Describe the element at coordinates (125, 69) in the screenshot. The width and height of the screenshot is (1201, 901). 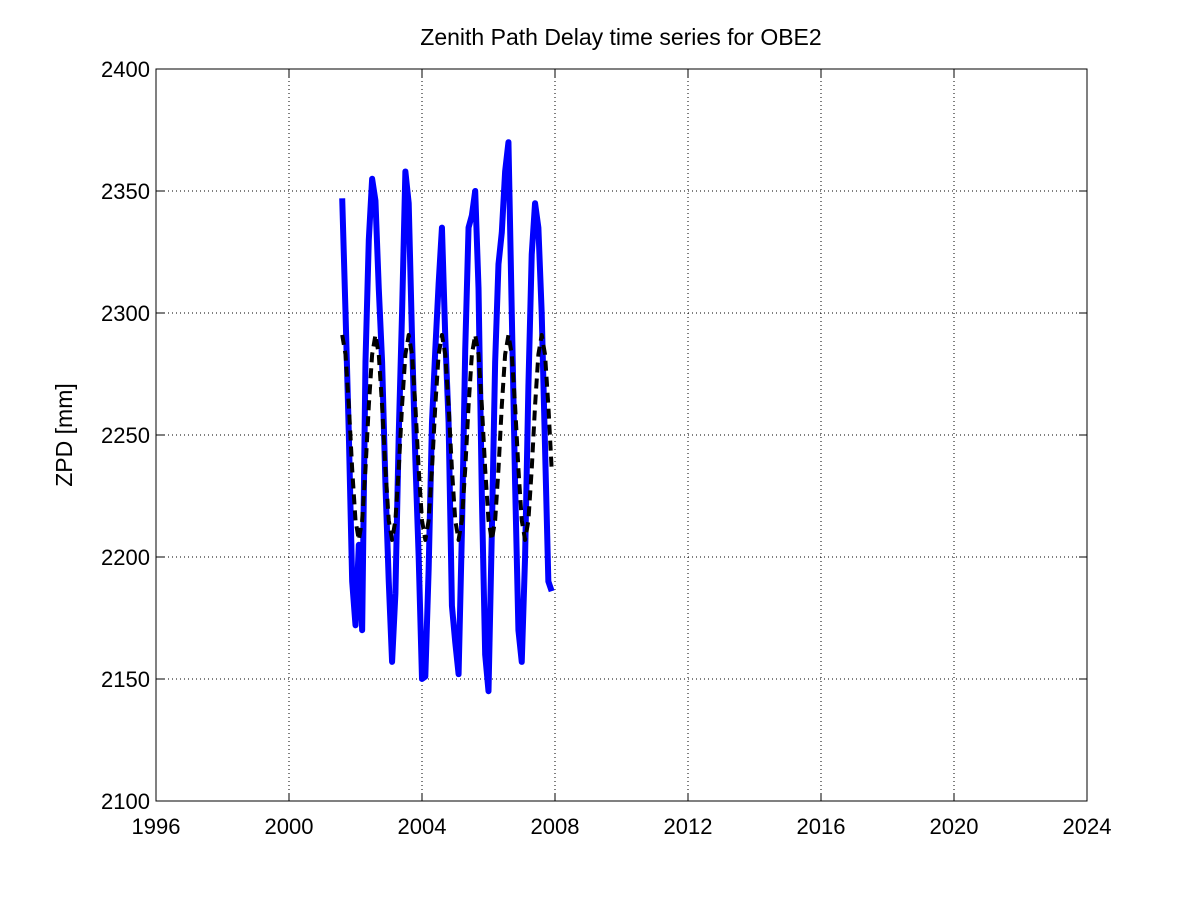
I see `y-tick-label: 2400` at that location.